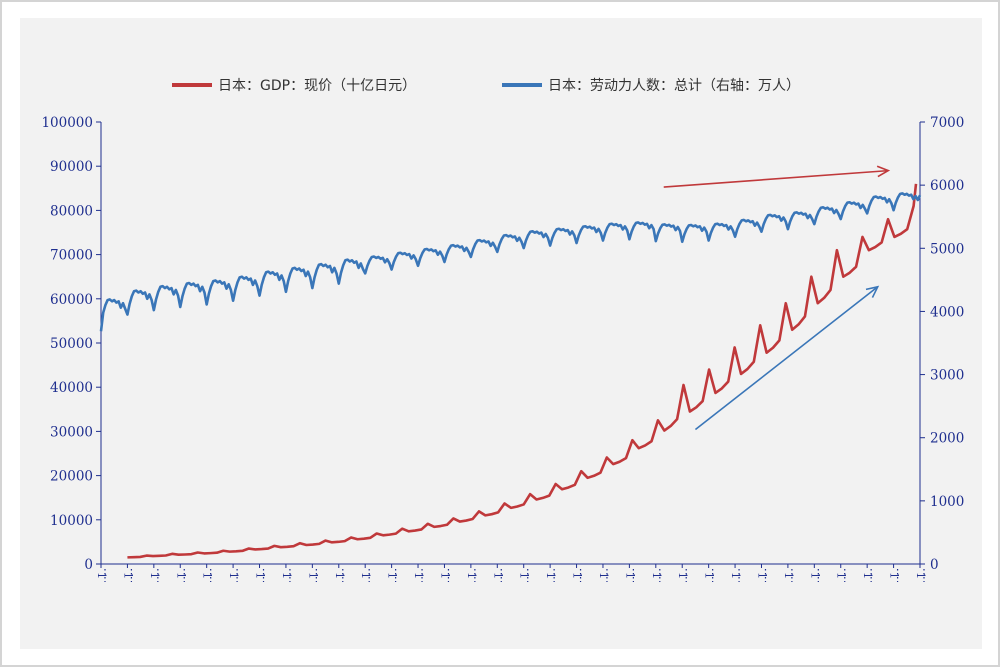 The height and width of the screenshot is (667, 1000). Describe the element at coordinates (947, 123) in the screenshot. I see `right-tick-label: 7000` at that location.